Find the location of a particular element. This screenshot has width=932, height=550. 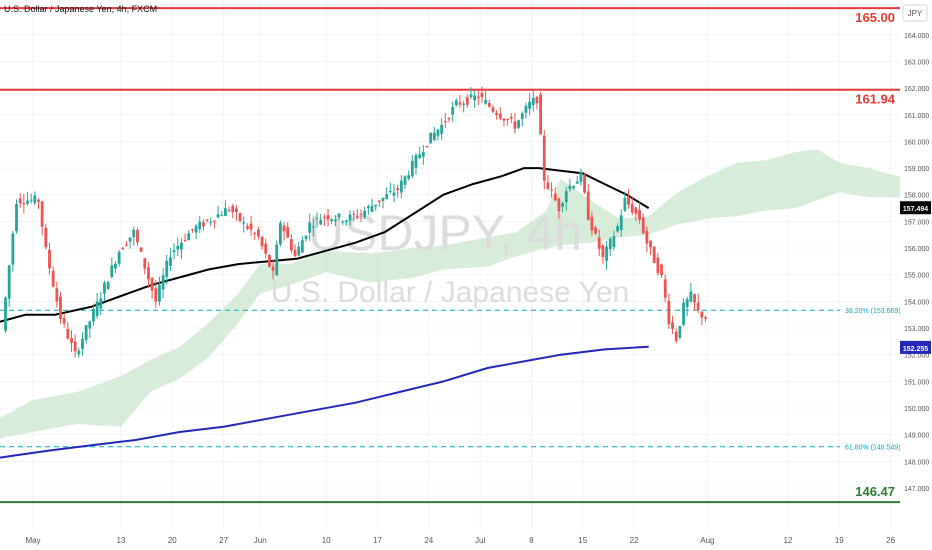

level-label: 161.94 is located at coordinates (875, 99).